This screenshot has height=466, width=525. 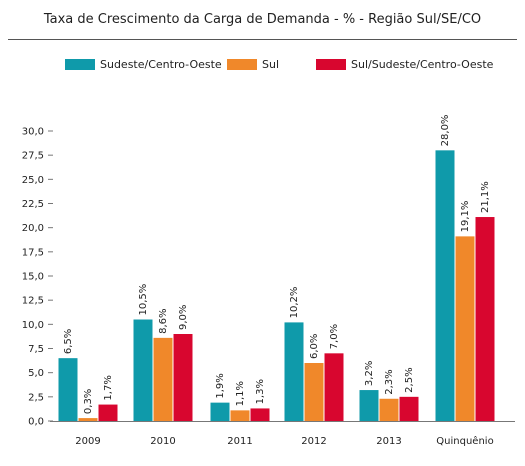 I want to click on y-tick-label: 5,0, so click(x=36, y=373).